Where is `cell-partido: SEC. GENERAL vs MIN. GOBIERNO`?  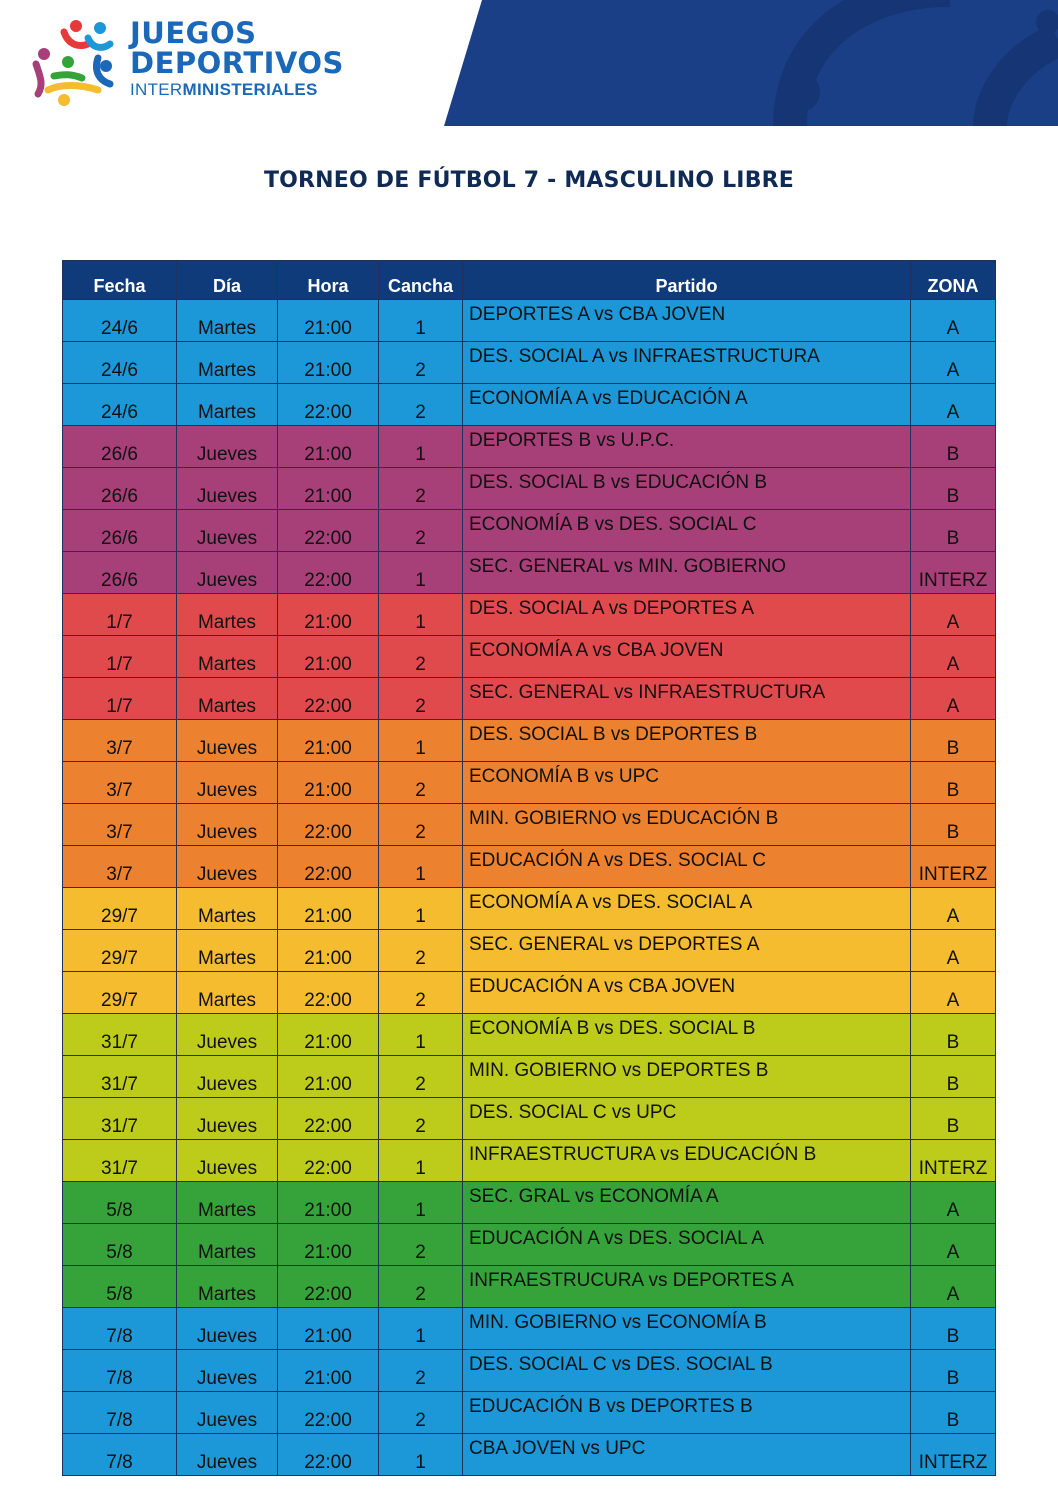 cell-partido: SEC. GENERAL vs MIN. GOBIERNO is located at coordinates (686, 572).